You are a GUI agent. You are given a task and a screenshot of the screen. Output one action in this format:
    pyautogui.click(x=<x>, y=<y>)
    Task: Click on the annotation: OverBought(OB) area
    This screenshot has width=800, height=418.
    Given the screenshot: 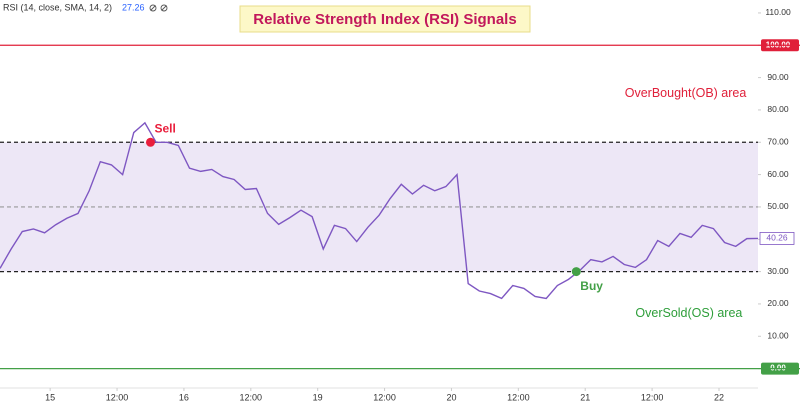 What is the action you would take?
    pyautogui.click(x=686, y=93)
    